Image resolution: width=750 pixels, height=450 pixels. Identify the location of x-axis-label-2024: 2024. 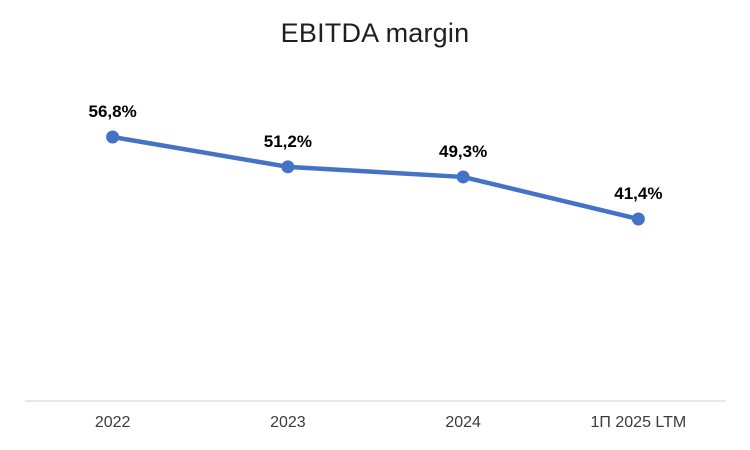
(463, 422).